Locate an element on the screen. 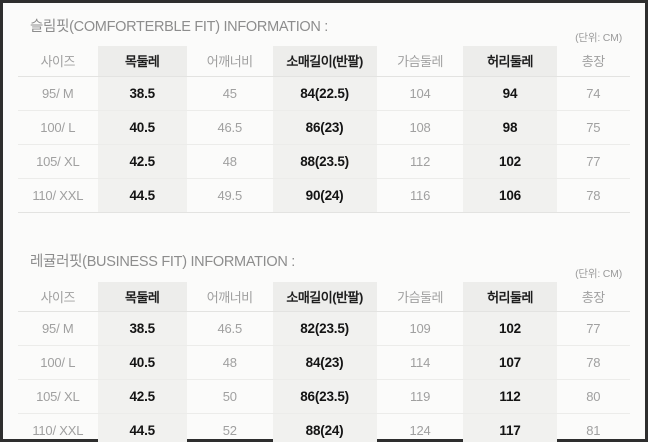 Image resolution: width=648 pixels, height=442 pixels. table-row: 95/ M 38.5 45 84(22.5) 104 94 74 is located at coordinates (324, 93).